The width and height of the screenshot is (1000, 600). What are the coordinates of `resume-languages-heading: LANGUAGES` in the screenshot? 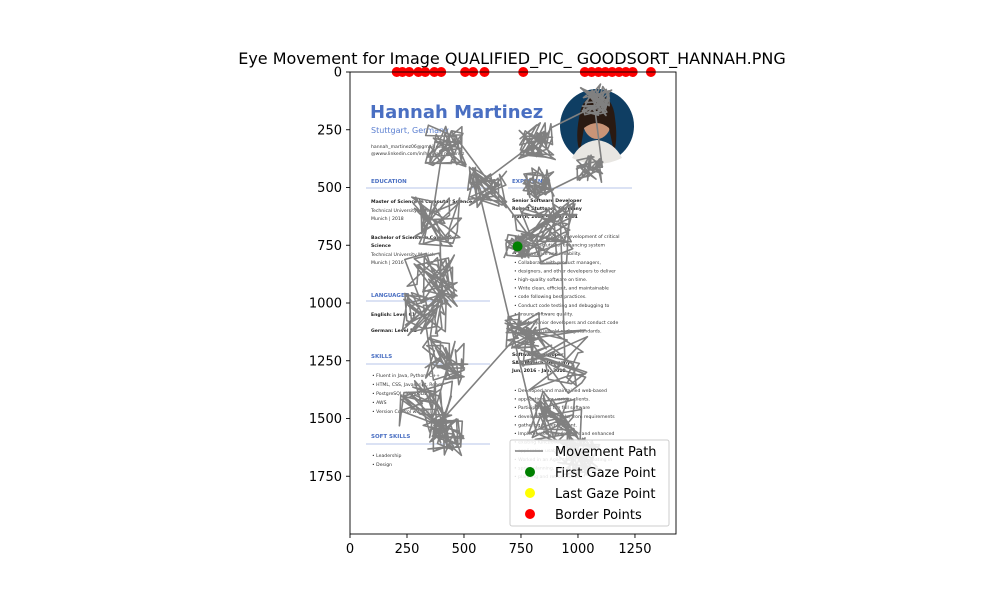 It's located at (390, 296).